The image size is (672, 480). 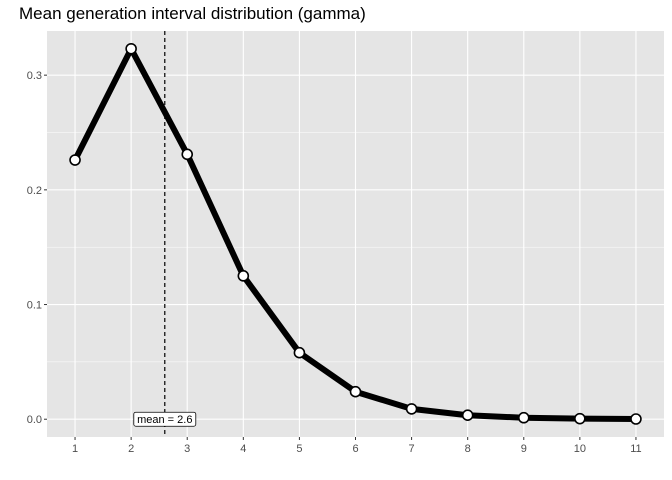 I want to click on x-tick-label: 6, so click(x=355, y=449).